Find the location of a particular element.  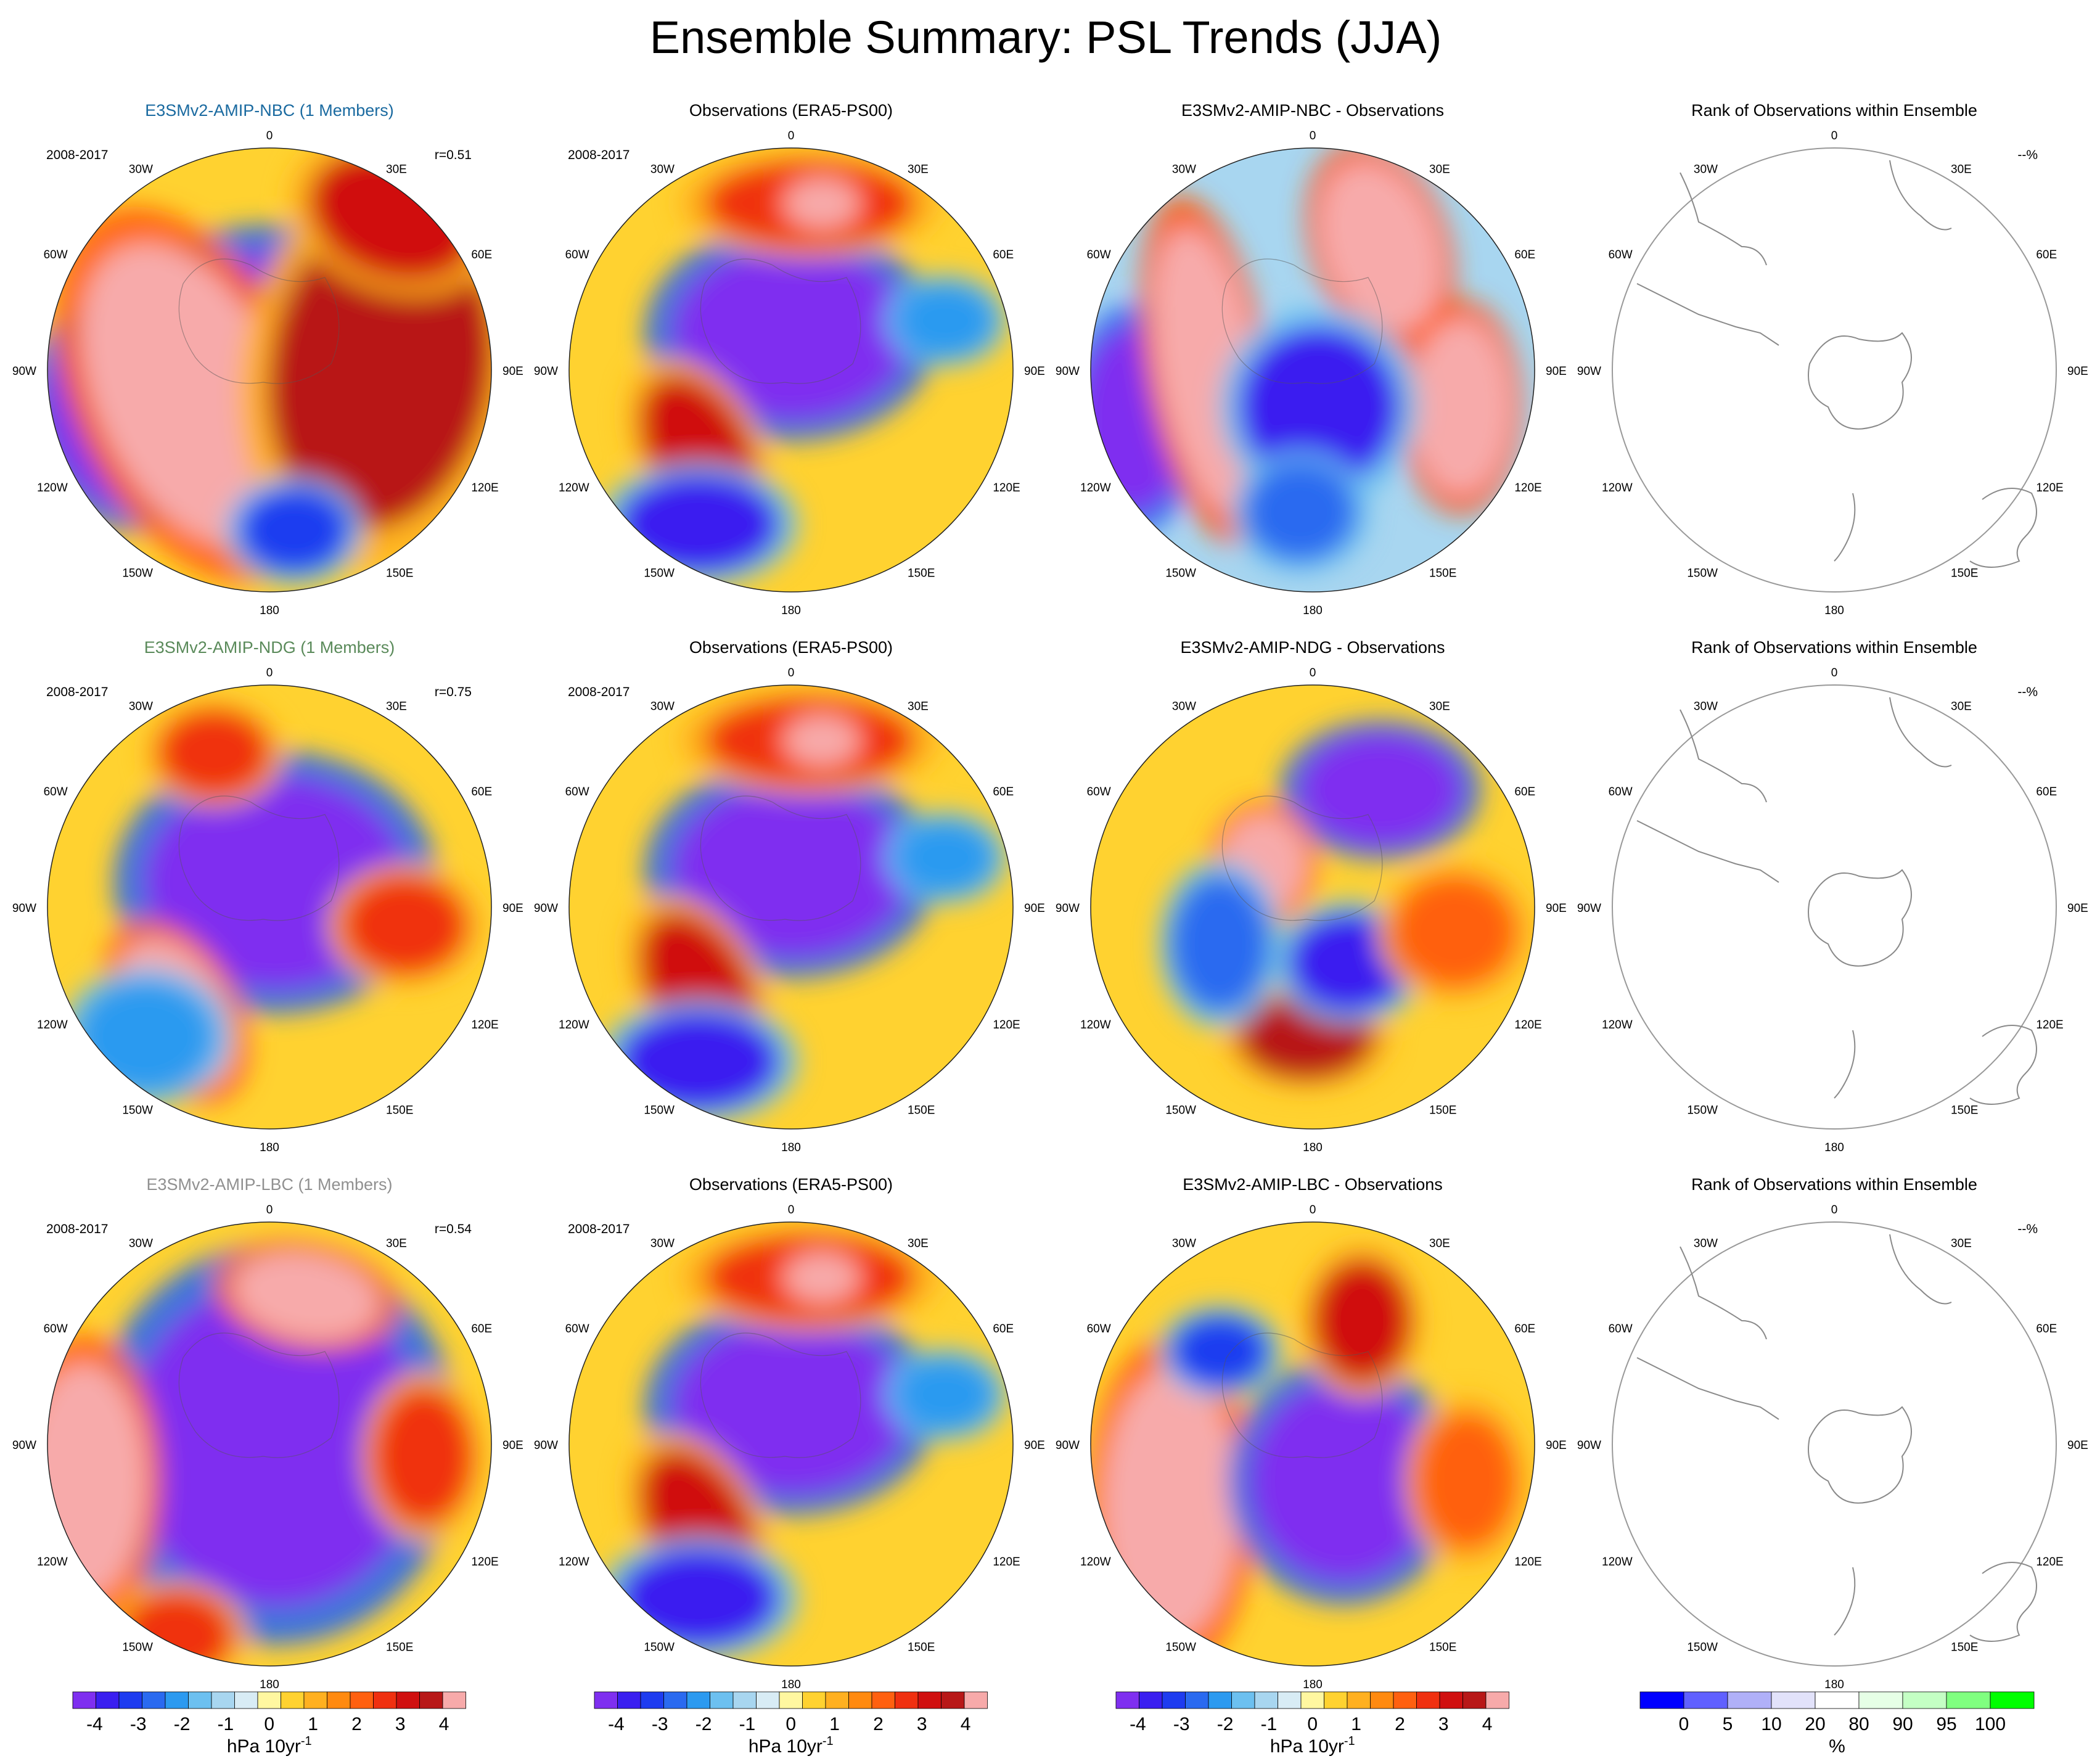

rank-title: Rank of Observations within Ensemble is located at coordinates (1834, 1184).